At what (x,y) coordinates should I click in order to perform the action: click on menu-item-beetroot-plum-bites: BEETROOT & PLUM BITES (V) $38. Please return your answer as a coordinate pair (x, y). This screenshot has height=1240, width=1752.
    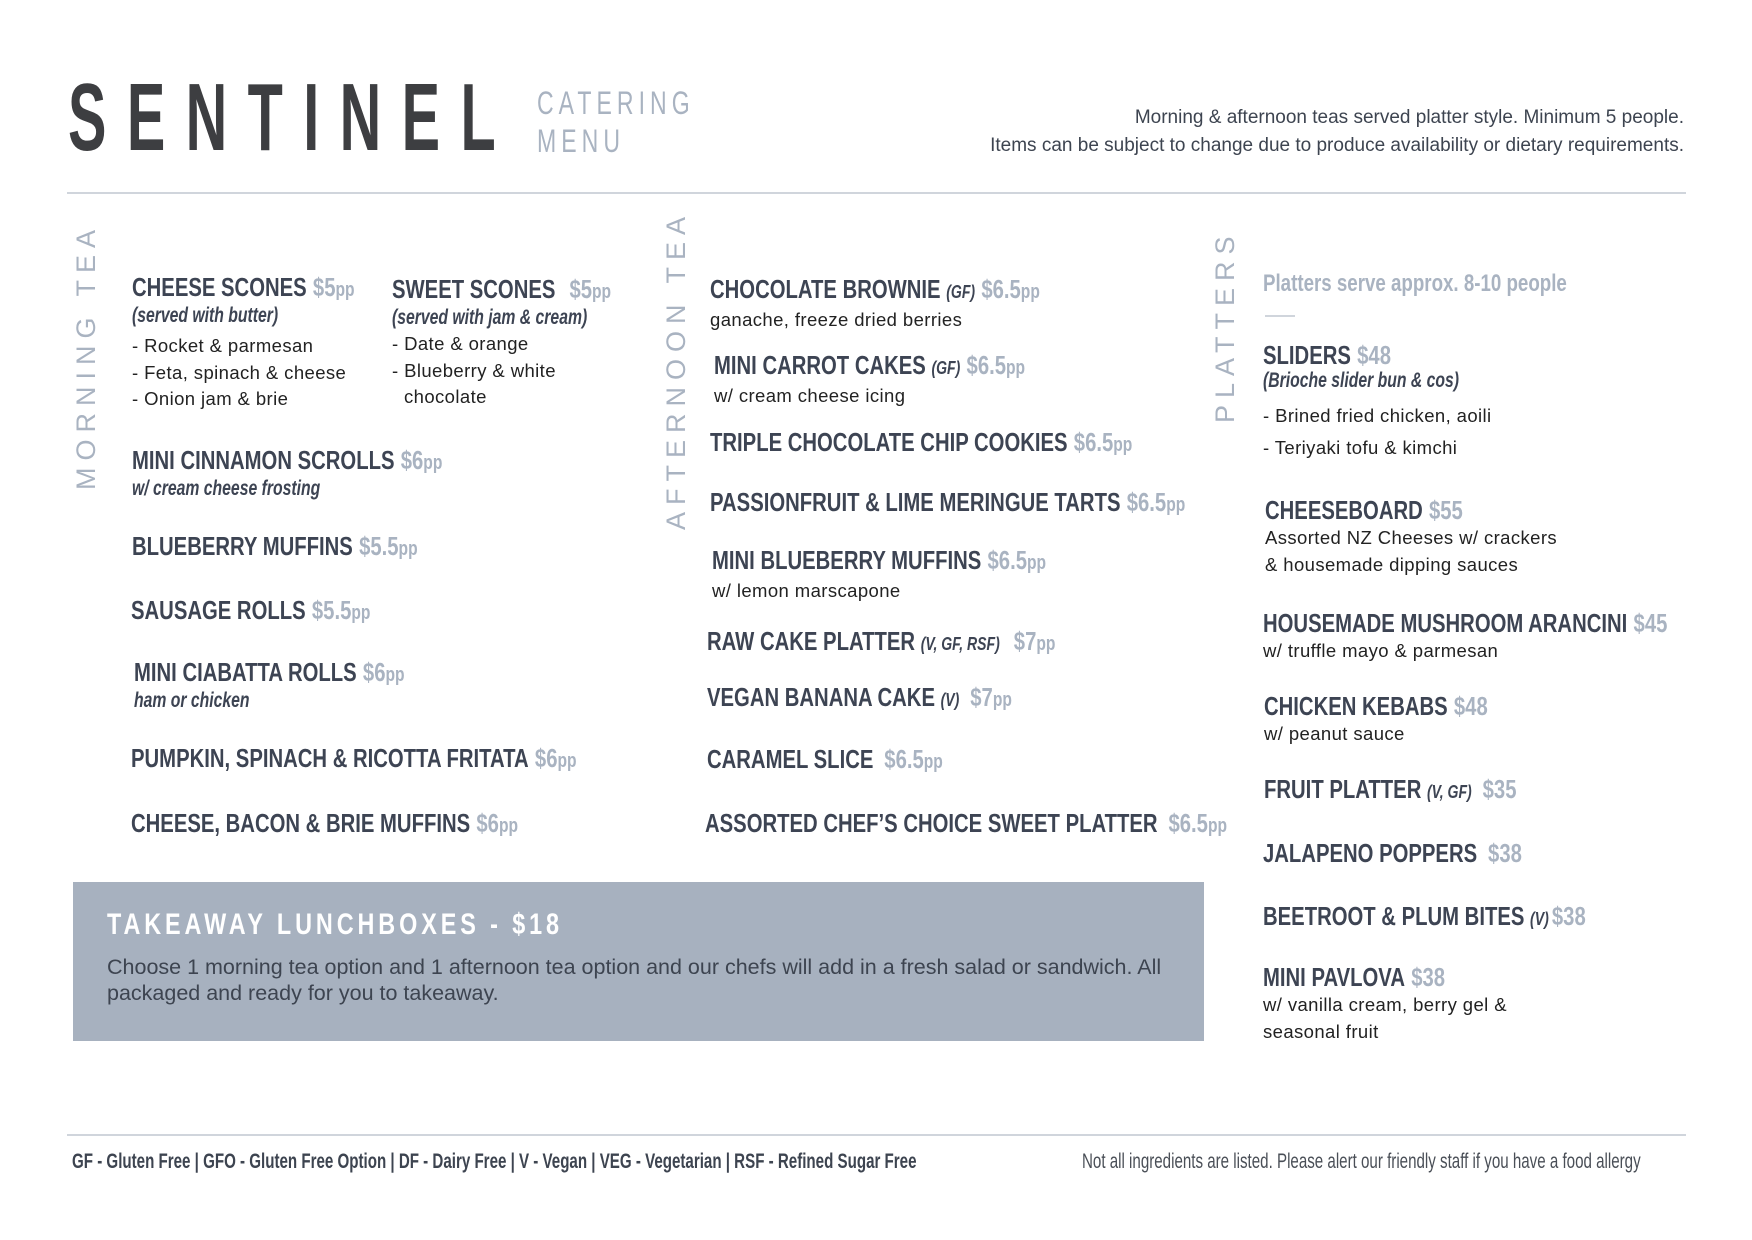
    Looking at the image, I should click on (1470, 917).